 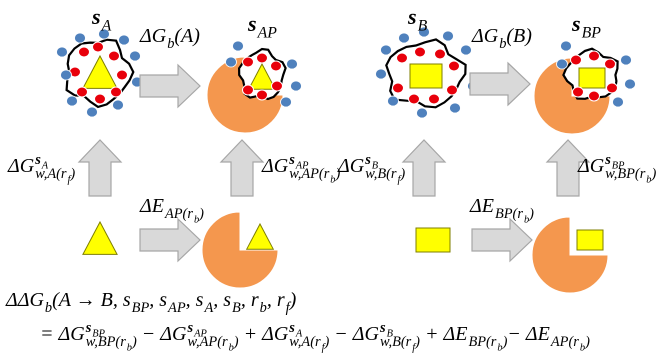 What do you see at coordinates (509, 214) in the screenshot?
I see `math-text: BP(r` at bounding box center [509, 214].